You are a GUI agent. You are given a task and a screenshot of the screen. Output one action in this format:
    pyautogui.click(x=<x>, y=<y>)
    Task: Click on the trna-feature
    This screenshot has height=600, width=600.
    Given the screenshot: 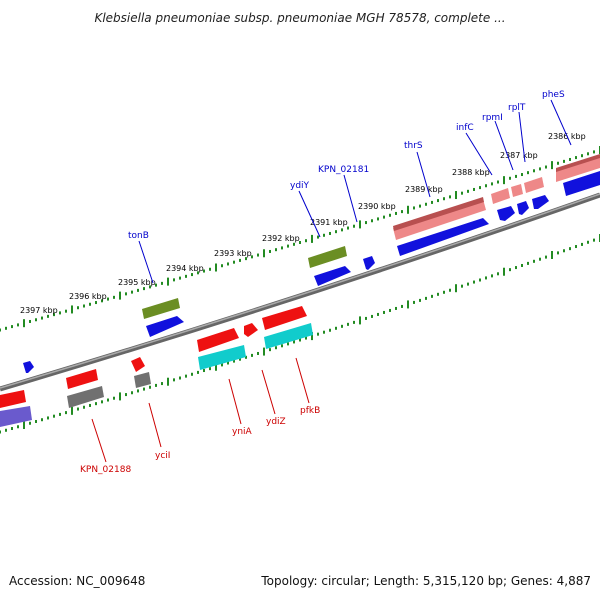 What is the action you would take?
    pyautogui.click(x=161, y=308)
    